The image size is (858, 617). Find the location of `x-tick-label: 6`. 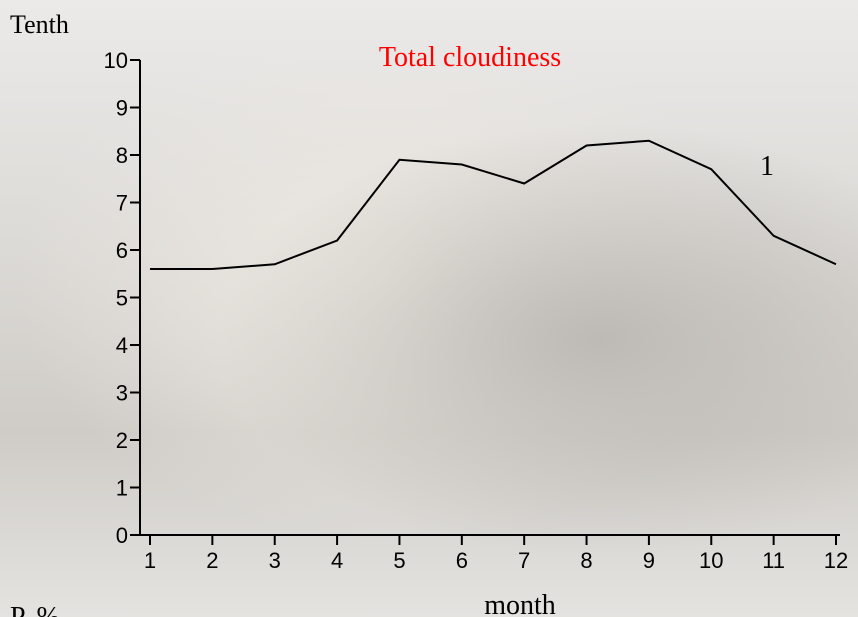

x-tick-label: 6 is located at coordinates (462, 560).